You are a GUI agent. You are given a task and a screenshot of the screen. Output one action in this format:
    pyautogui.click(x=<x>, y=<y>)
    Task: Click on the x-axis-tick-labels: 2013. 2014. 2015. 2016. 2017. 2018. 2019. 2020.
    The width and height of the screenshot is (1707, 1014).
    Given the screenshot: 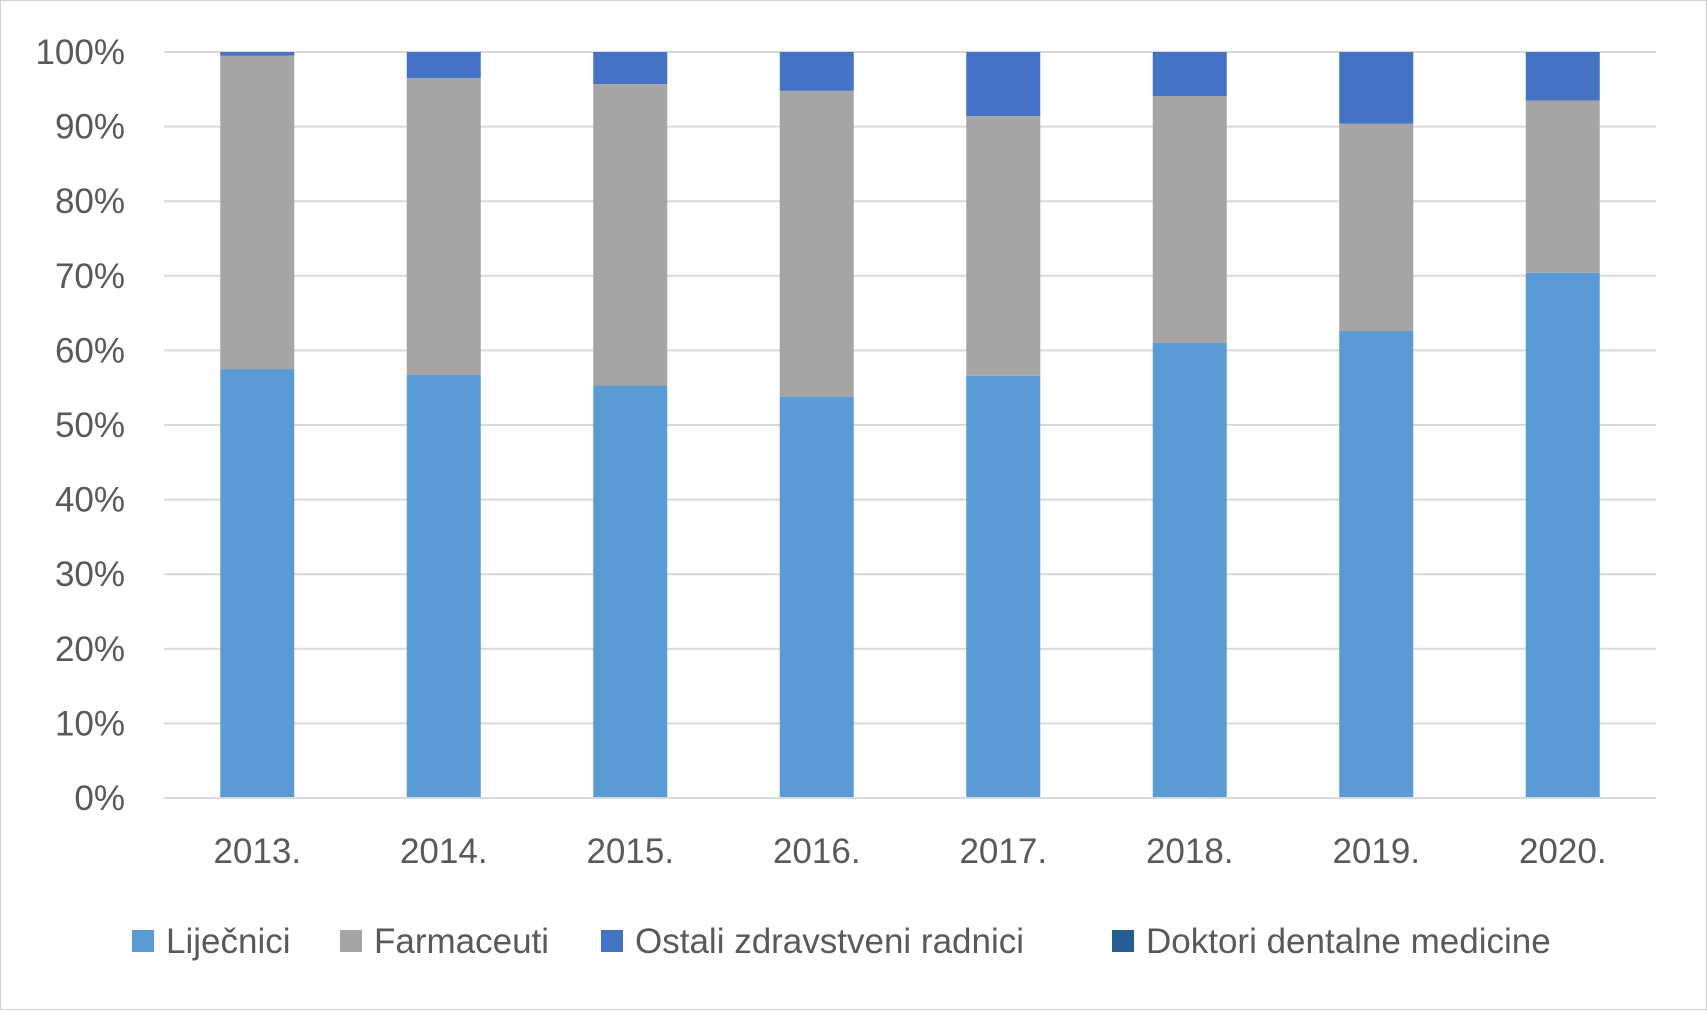 What is the action you would take?
    pyautogui.click(x=909, y=851)
    